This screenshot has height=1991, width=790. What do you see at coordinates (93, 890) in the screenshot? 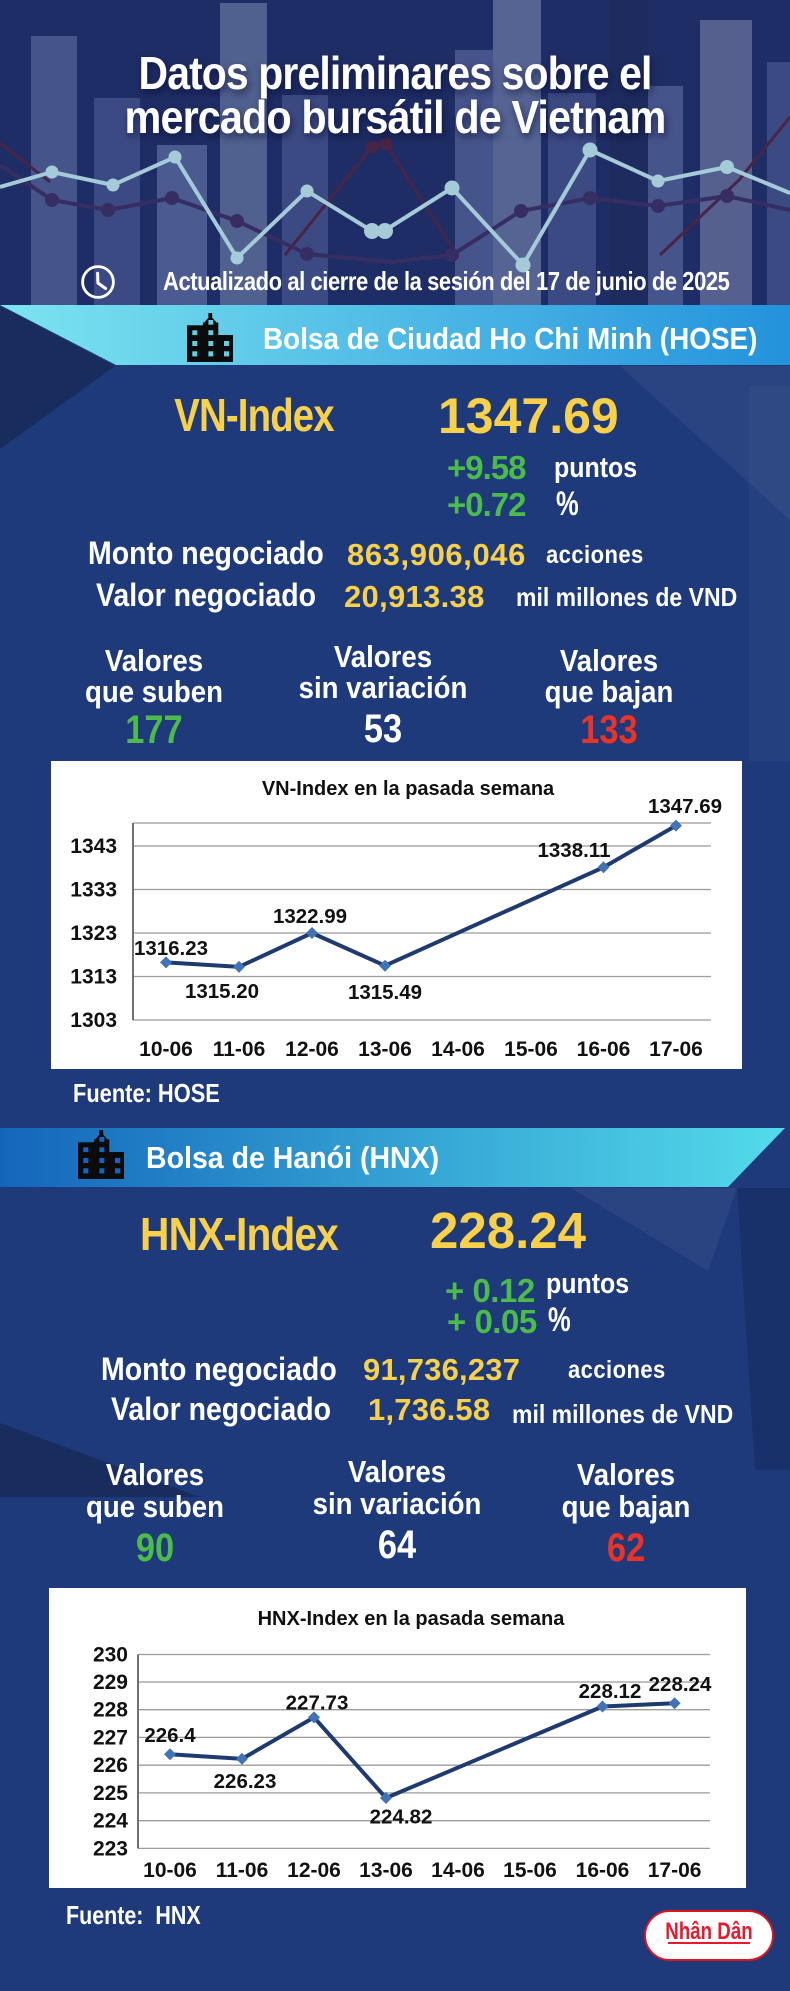
I see `svg-text: 1333` at bounding box center [93, 890].